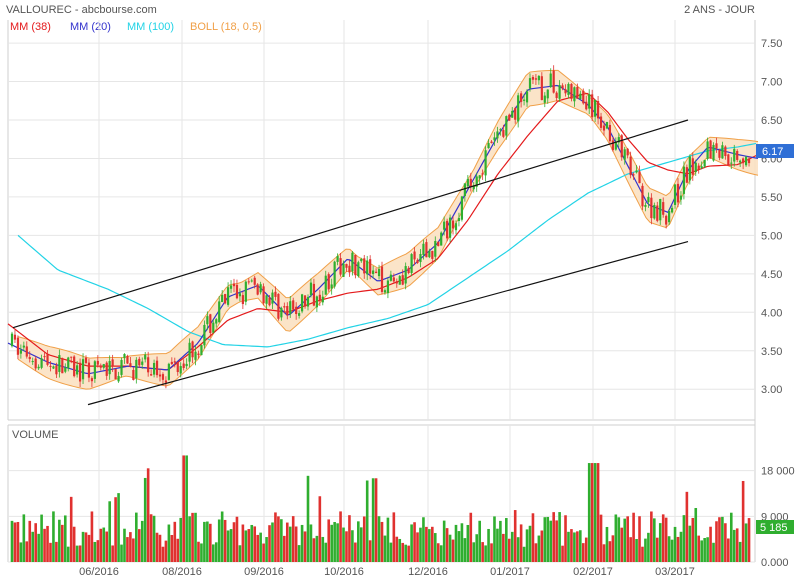 The image size is (800, 585). I want to click on volume-y-tick: 18 000, so click(778, 472).